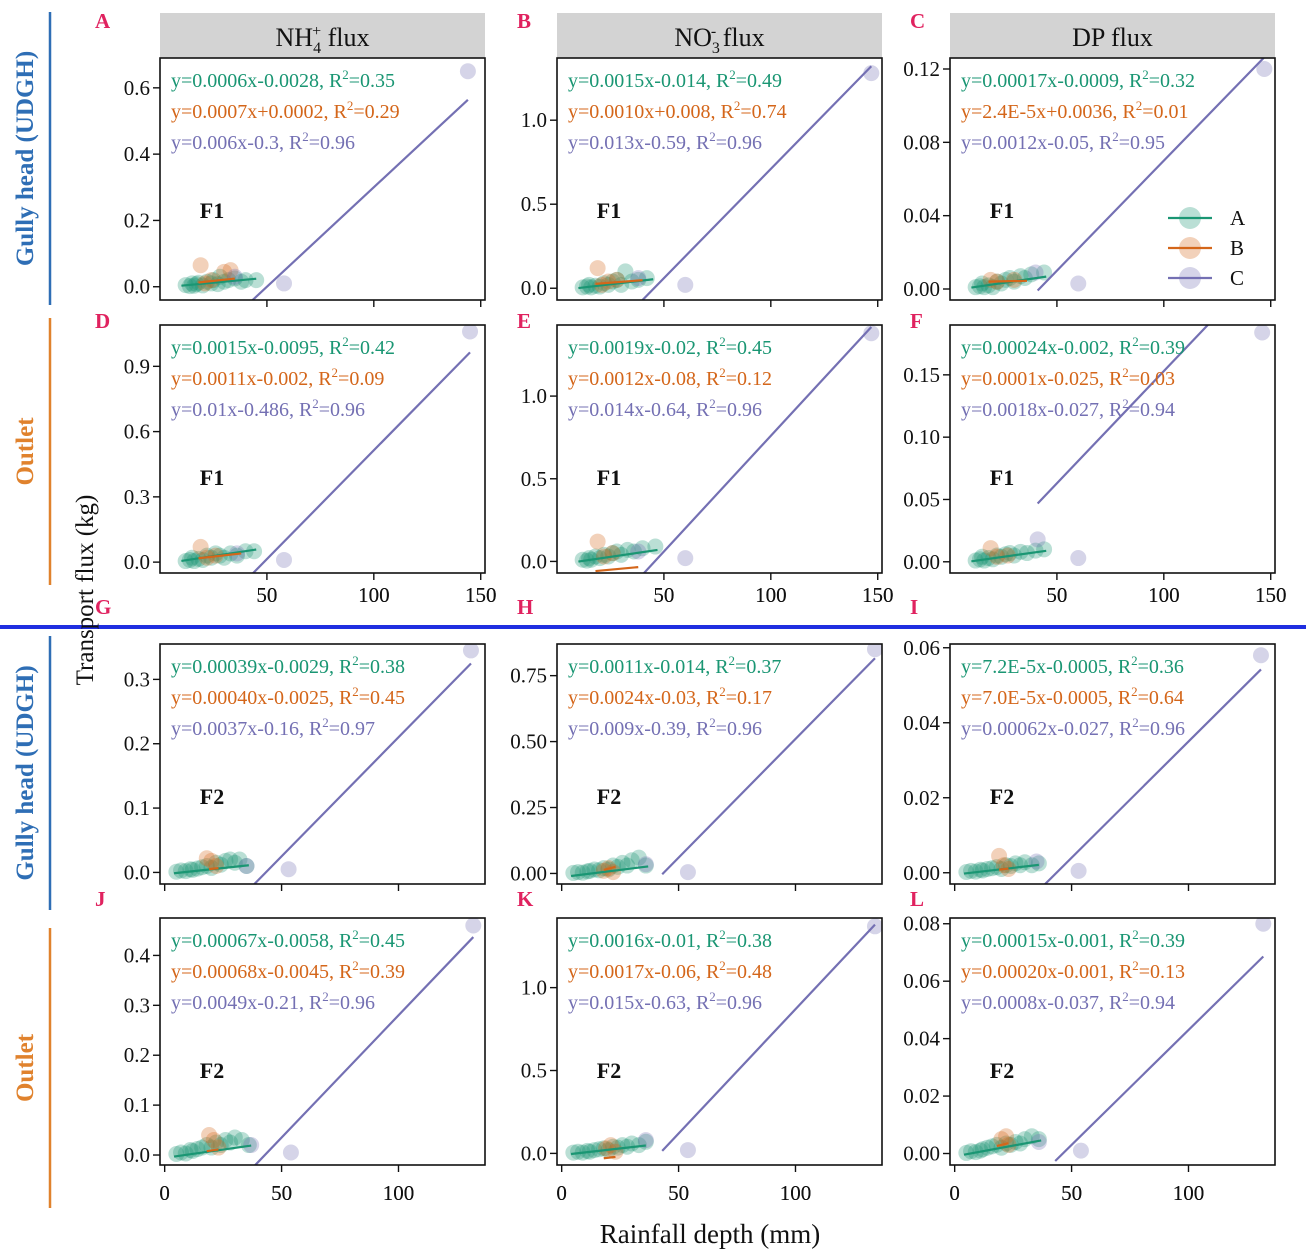  I want to click on y-tick-label: 0.25, so click(528, 808).